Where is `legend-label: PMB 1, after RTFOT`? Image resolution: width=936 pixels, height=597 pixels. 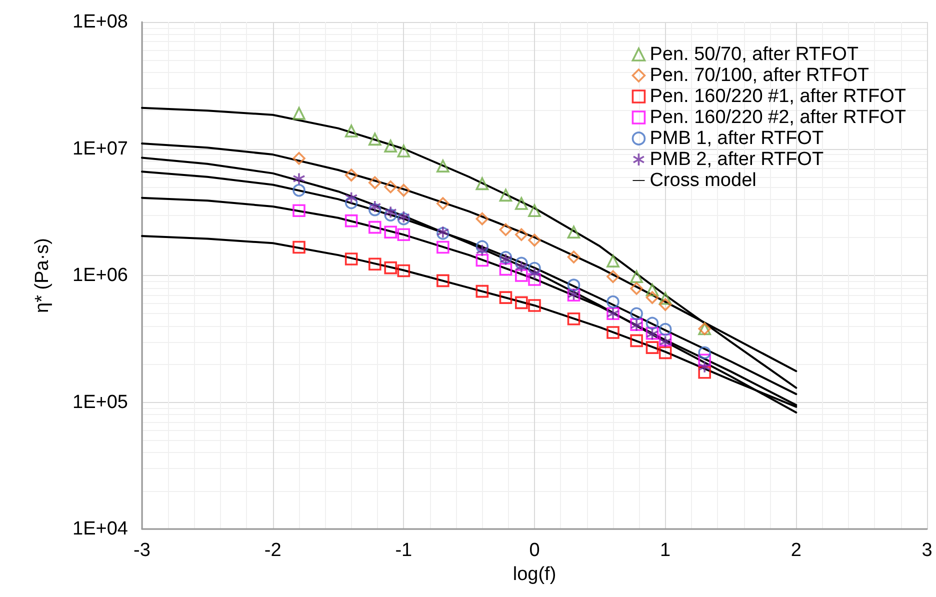 legend-label: PMB 1, after RTFOT is located at coordinates (737, 138).